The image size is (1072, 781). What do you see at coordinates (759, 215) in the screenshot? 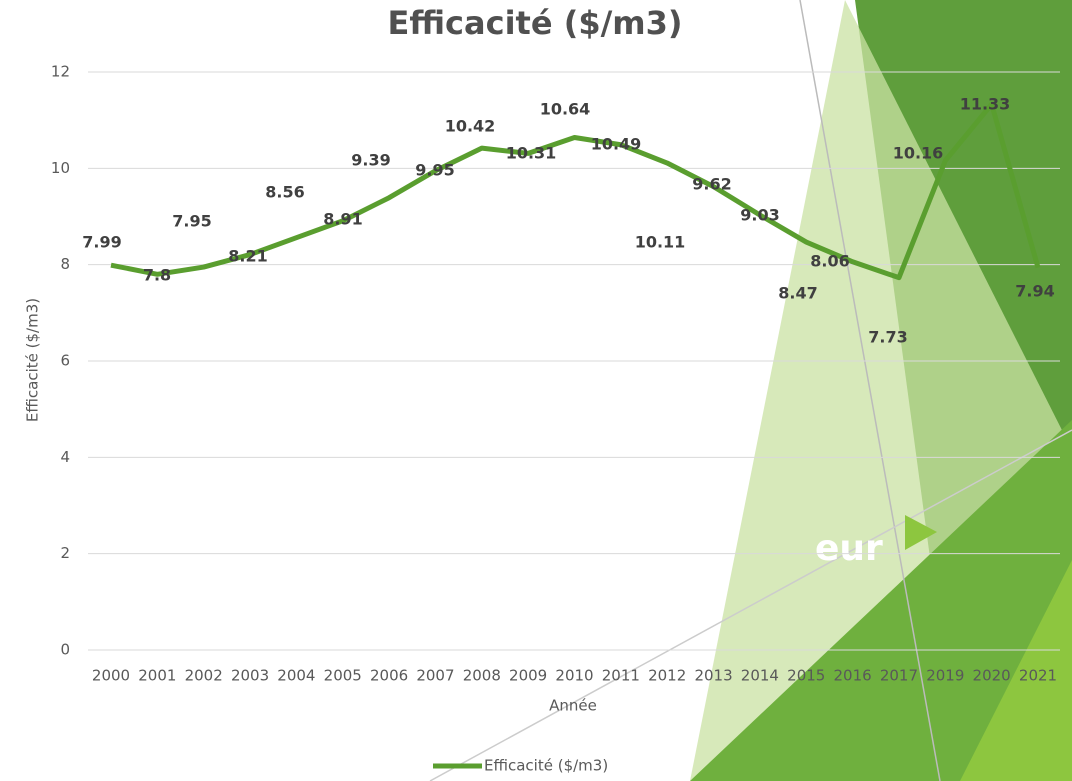
I see `data-label: 9.03` at bounding box center [759, 215].